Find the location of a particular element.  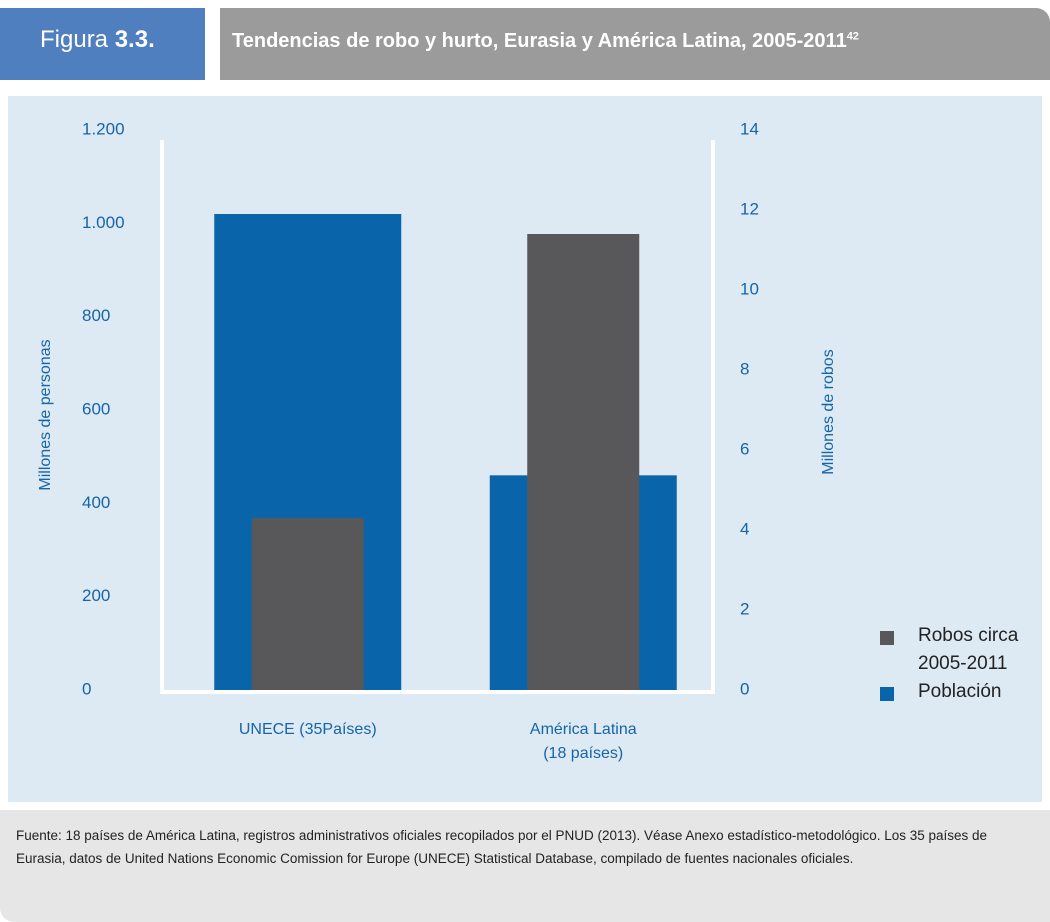

y-tick-label: 600 is located at coordinates (96, 408).